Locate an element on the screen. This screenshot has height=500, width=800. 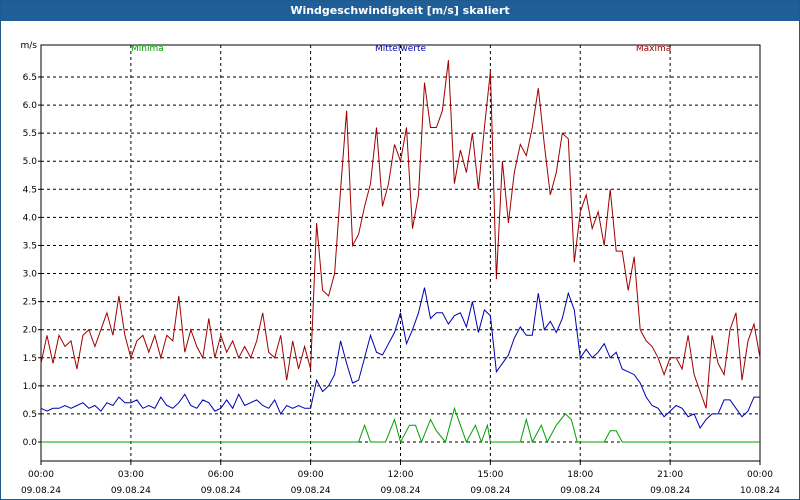
x-tick-time: 09:00 is located at coordinates (311, 475).